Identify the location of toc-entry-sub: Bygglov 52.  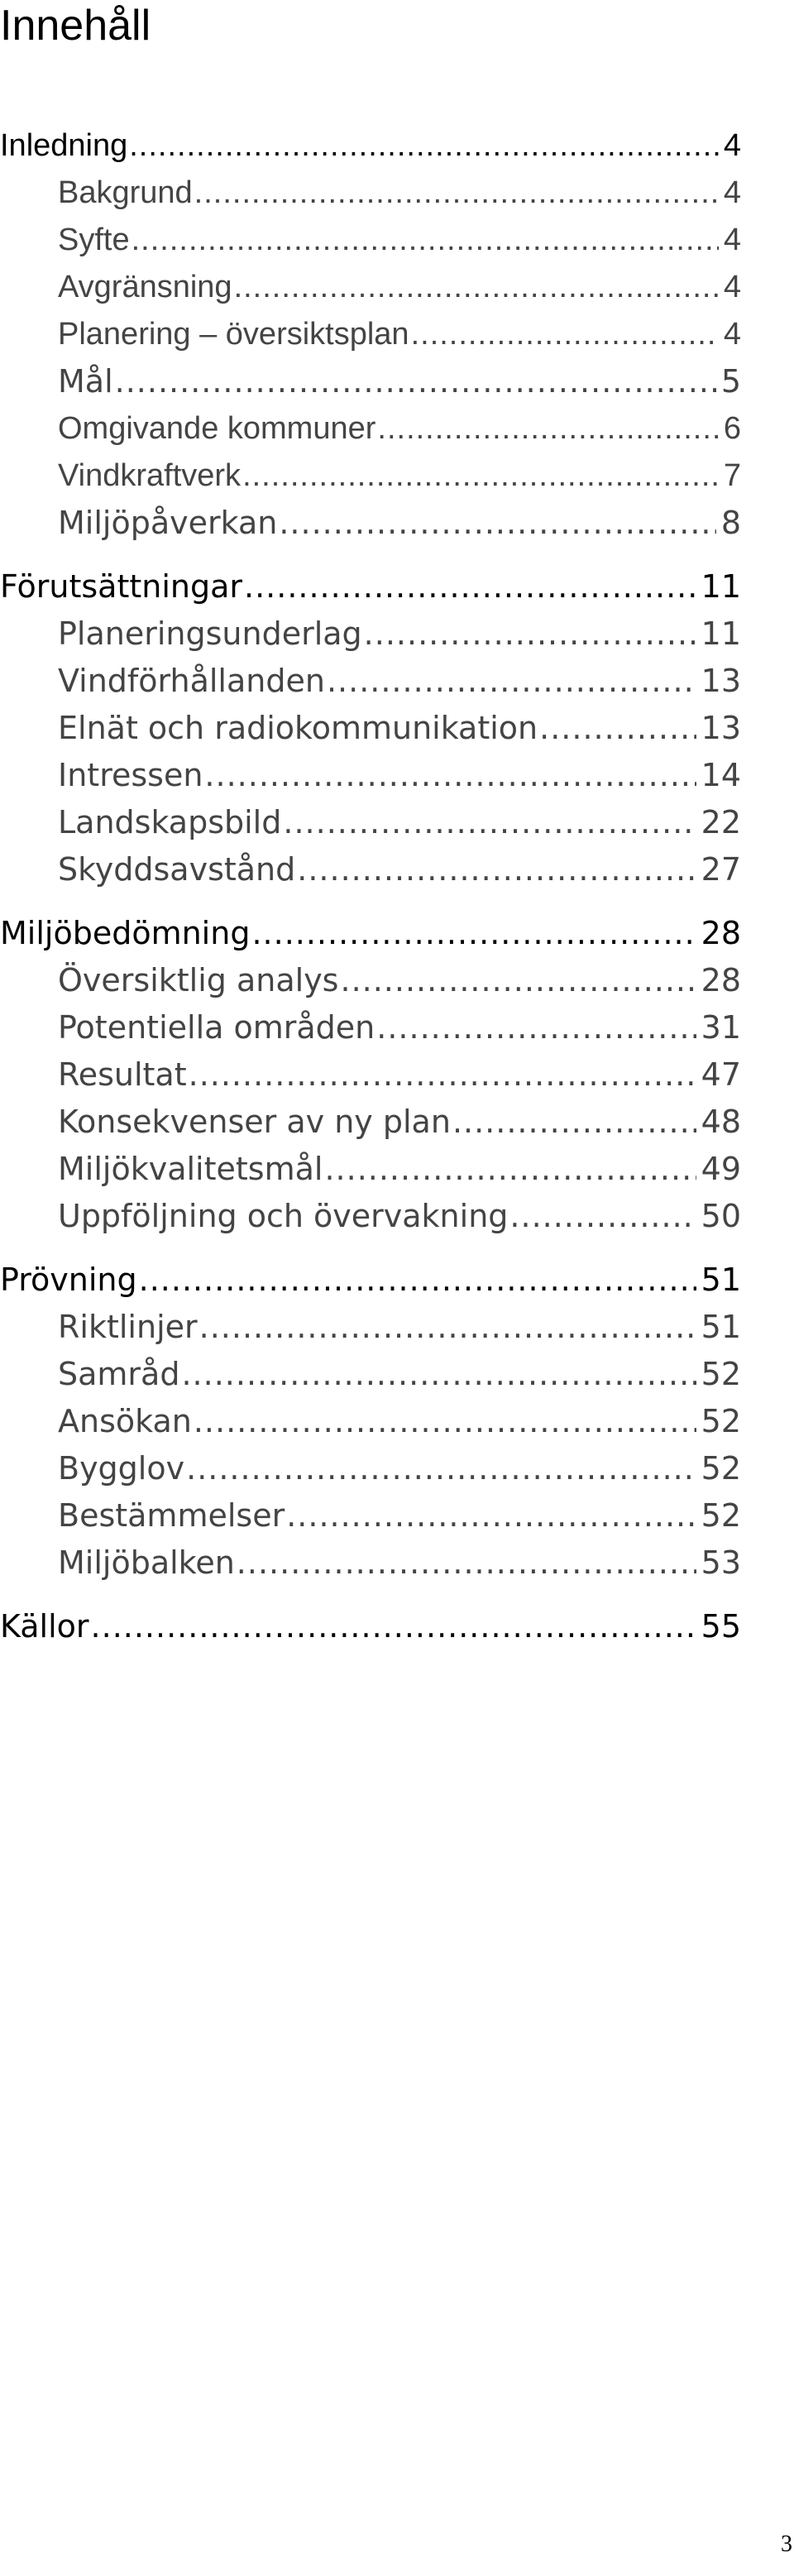
(370, 1468).